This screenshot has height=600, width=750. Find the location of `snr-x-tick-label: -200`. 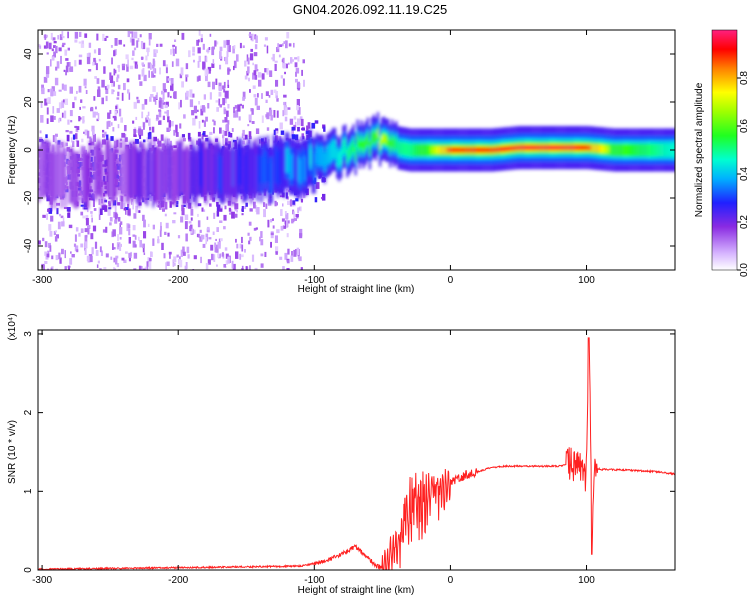

snr-x-tick-label: -200 is located at coordinates (178, 580).